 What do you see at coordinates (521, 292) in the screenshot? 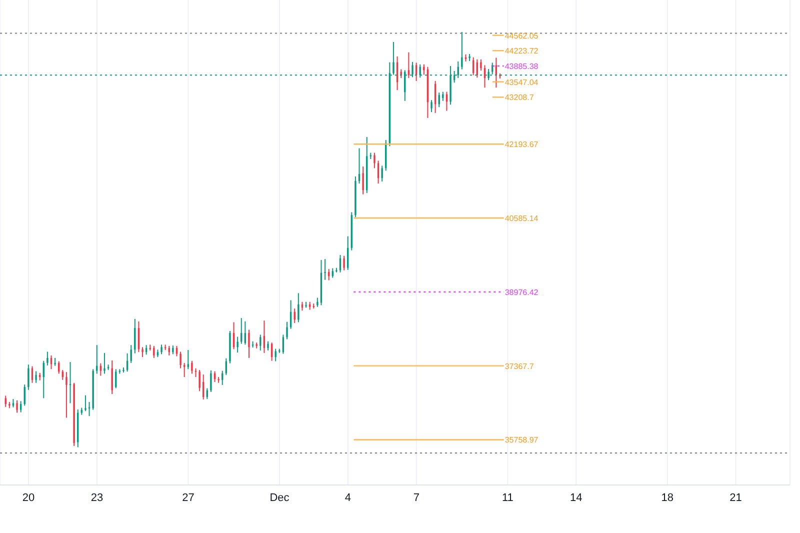
I see `annotation: 38976.42` at bounding box center [521, 292].